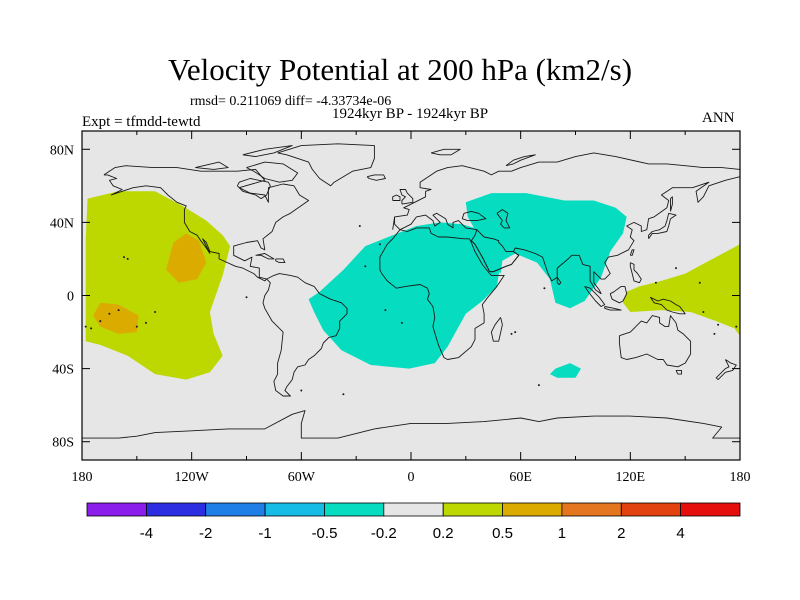 The height and width of the screenshot is (600, 800). I want to click on coastline-victoria-island, so click(212, 165).